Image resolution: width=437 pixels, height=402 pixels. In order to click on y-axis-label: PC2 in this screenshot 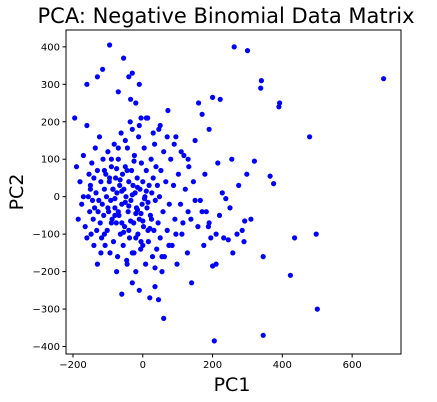, I will do `click(17, 192)`.